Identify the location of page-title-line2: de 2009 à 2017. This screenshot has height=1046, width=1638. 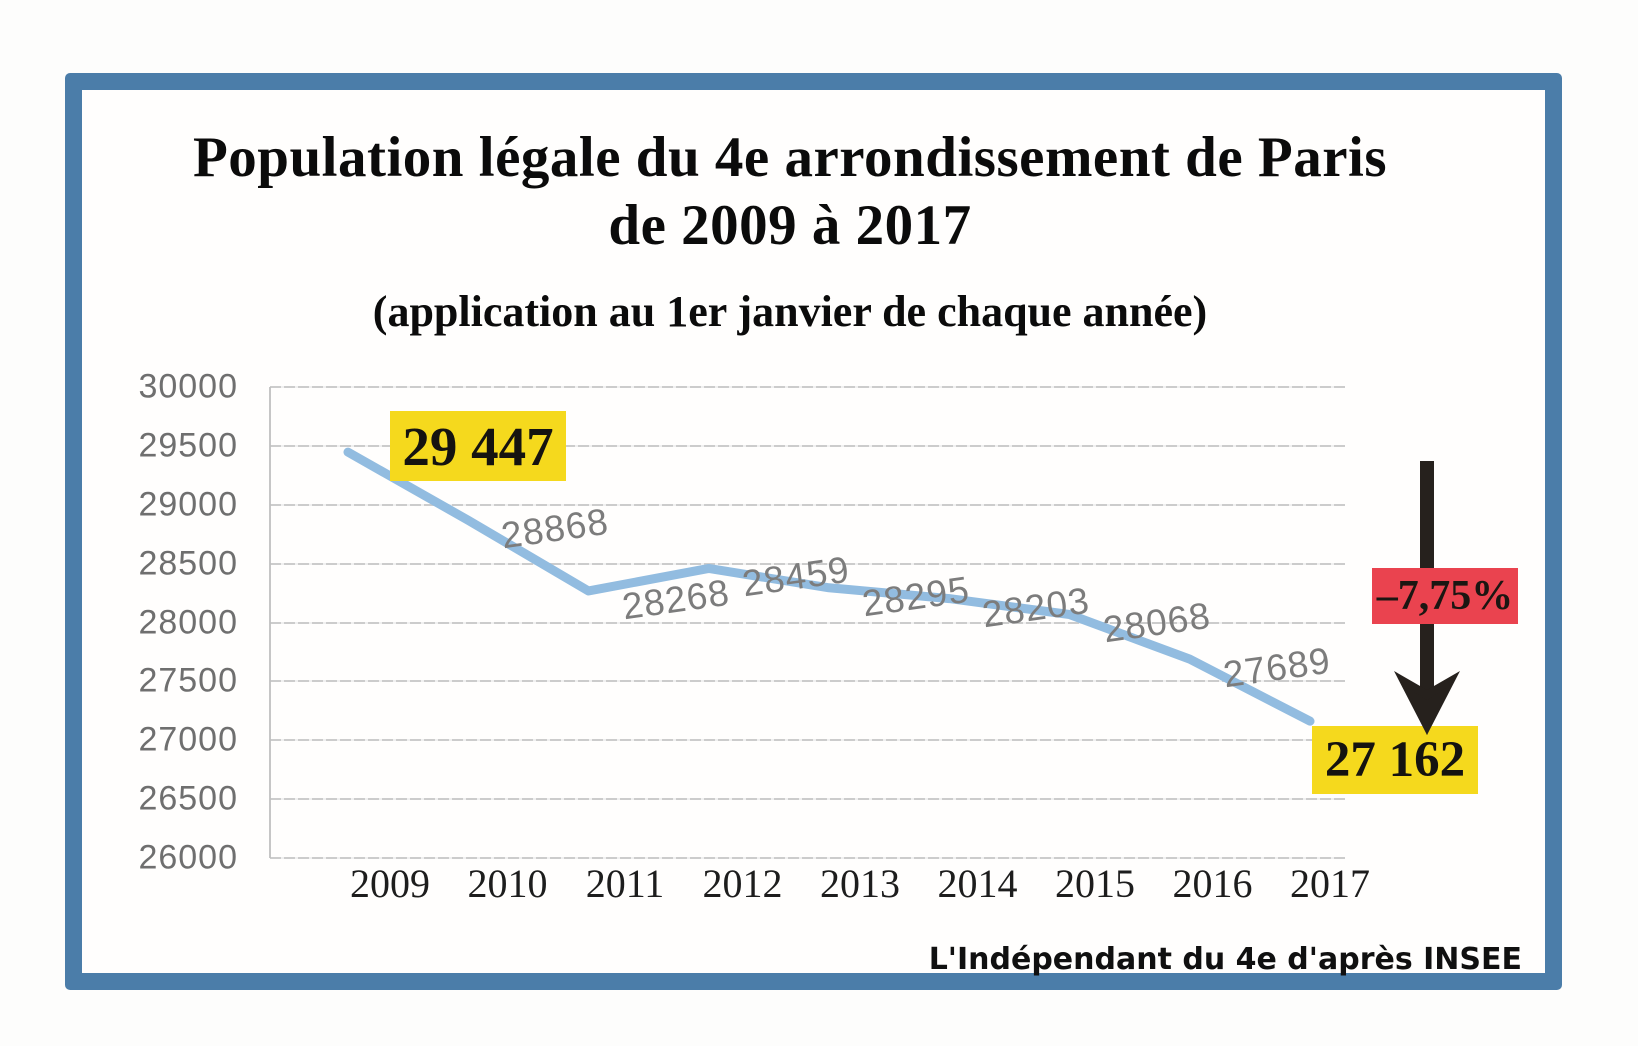
(790, 225).